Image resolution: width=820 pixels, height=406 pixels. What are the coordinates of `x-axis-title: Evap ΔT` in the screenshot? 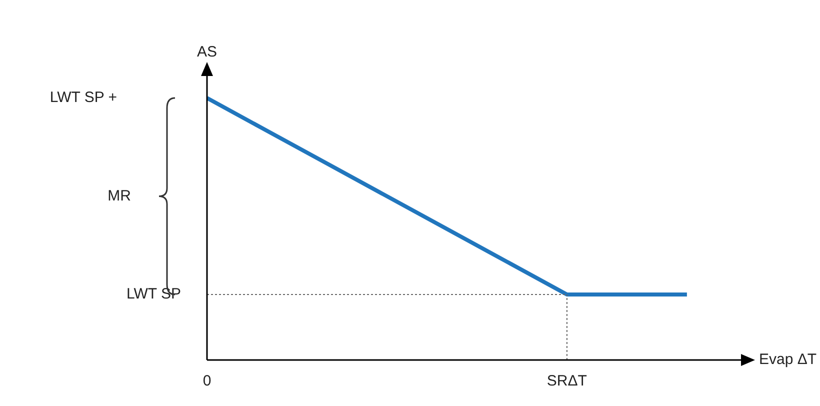 It's located at (788, 359).